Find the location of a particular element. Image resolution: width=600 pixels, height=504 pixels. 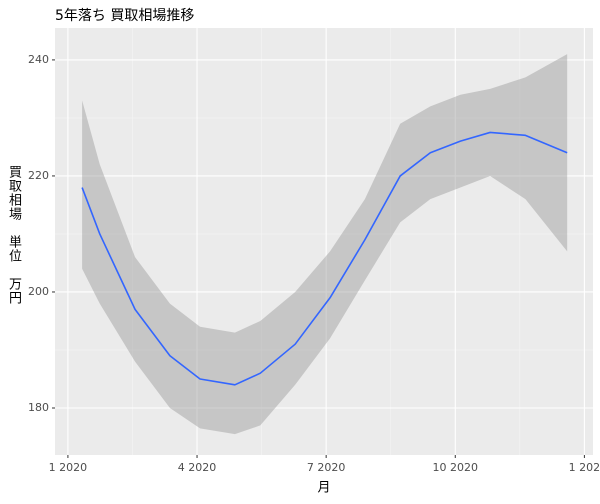

y-tick-label: 240 is located at coordinates (38, 59).